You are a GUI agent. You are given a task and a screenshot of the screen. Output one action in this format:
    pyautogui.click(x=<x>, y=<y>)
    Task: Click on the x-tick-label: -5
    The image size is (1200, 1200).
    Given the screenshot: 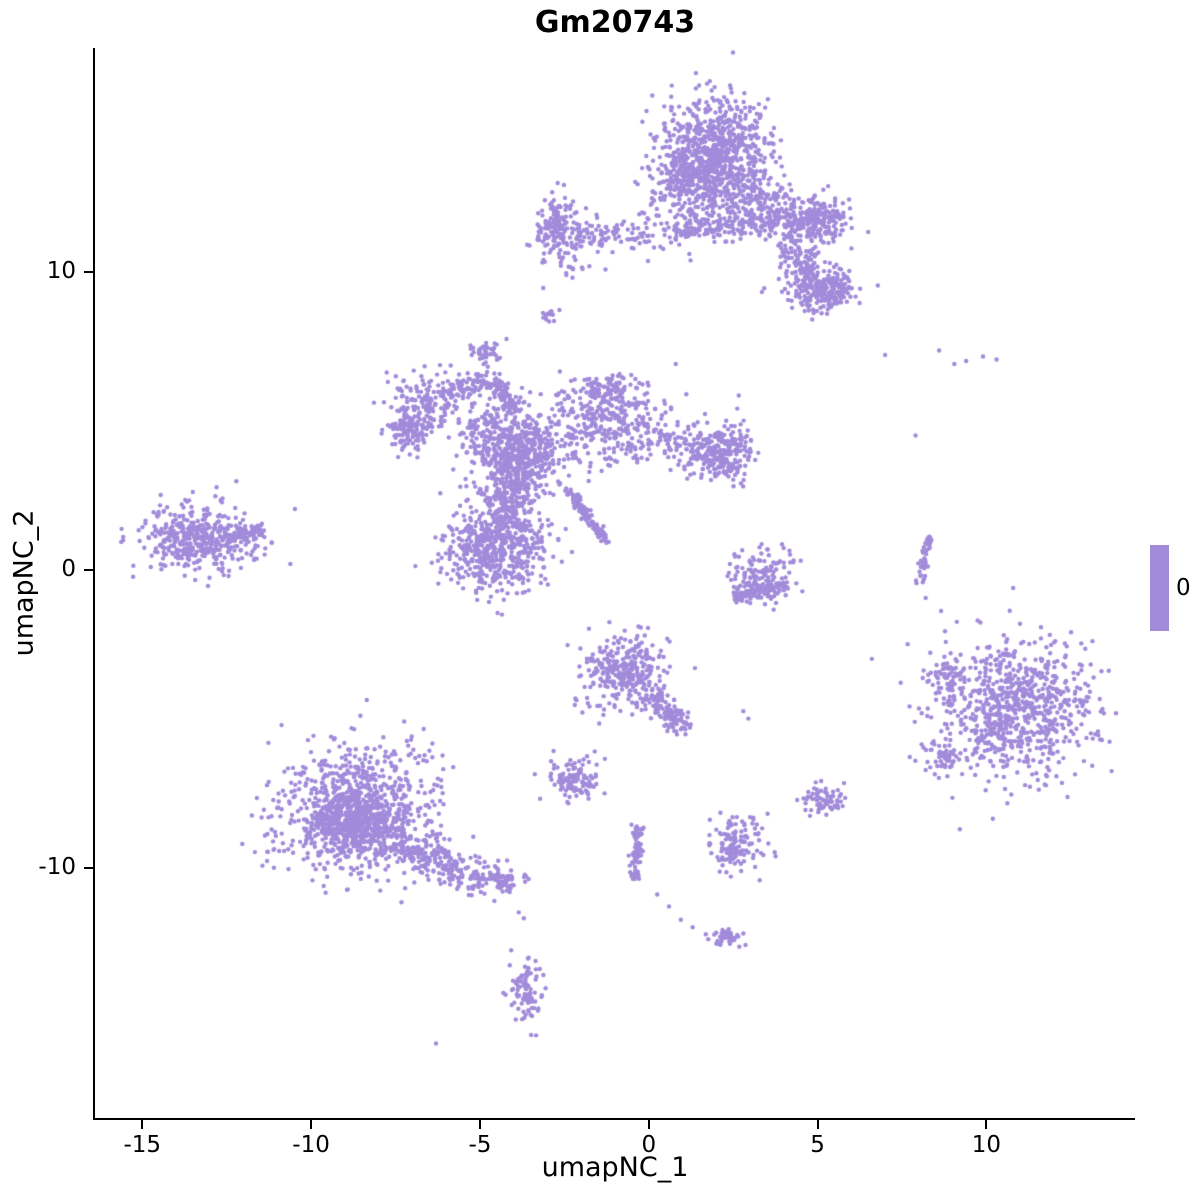 What is the action you would take?
    pyautogui.click(x=480, y=1145)
    